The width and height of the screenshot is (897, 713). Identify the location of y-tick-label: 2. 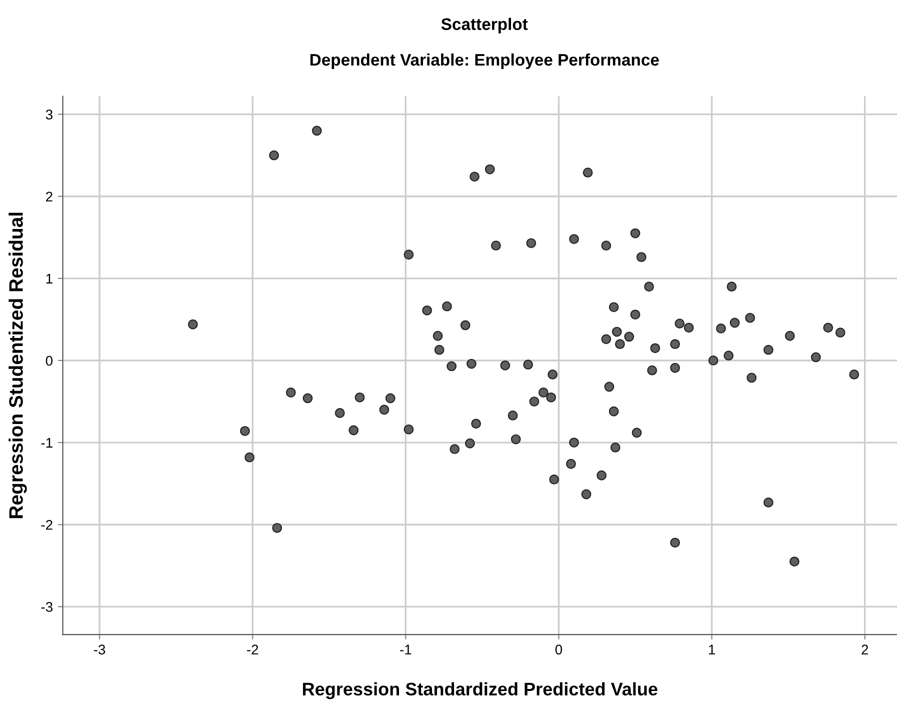
(49, 197).